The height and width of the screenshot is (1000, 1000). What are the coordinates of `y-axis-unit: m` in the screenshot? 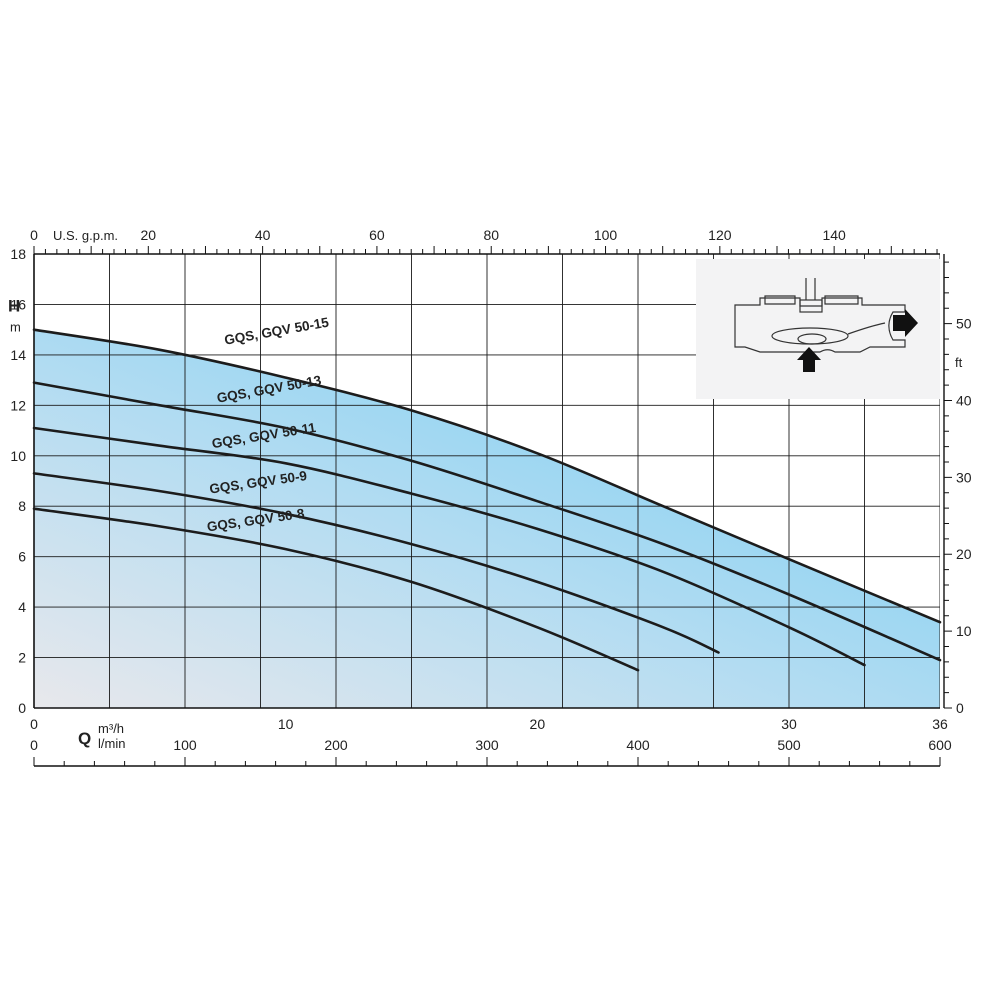 It's located at (15, 327).